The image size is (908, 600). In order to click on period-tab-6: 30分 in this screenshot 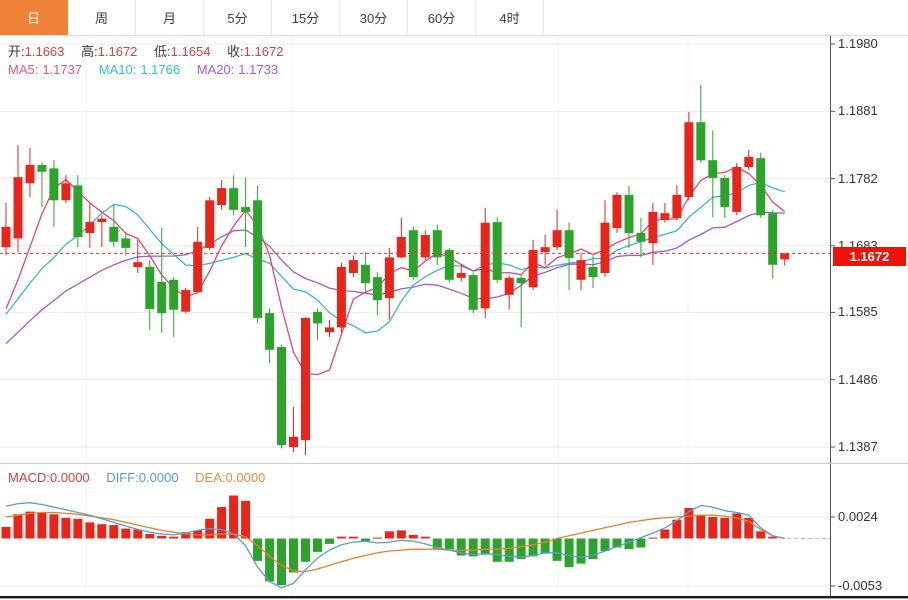, I will do `click(374, 17)`.